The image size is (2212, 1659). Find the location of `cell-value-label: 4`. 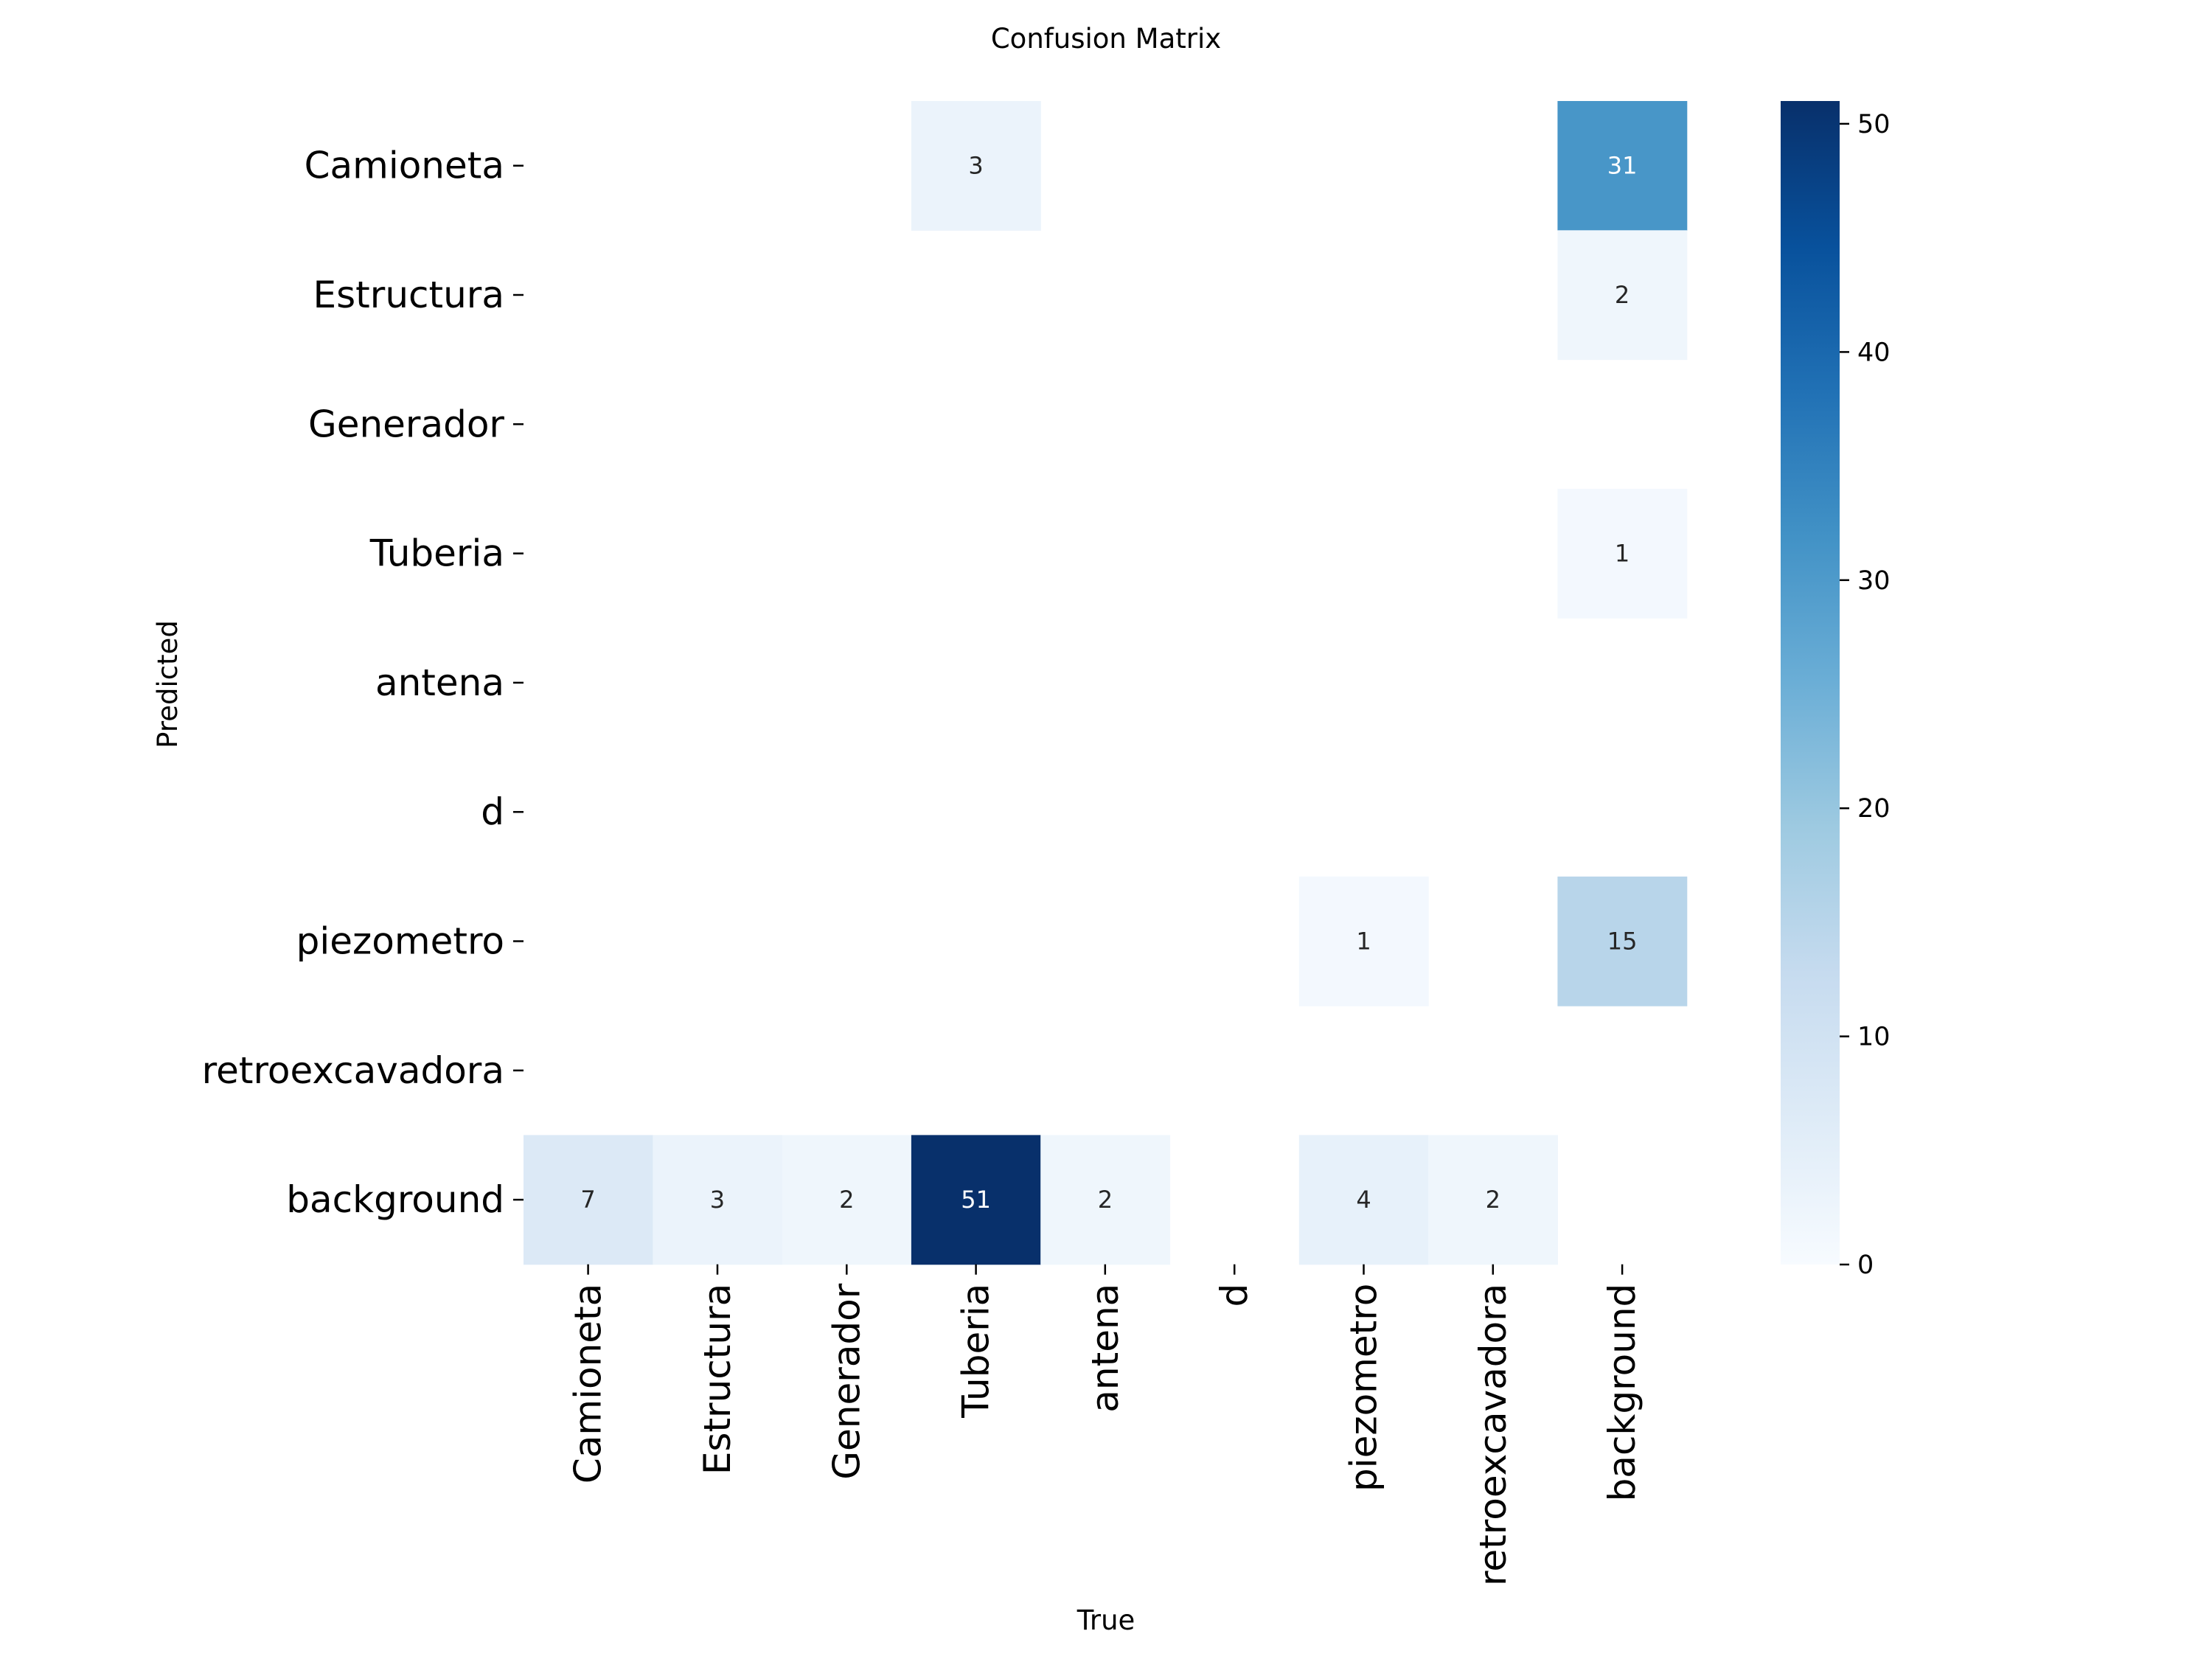

cell-value-label: 4 is located at coordinates (1363, 1200).